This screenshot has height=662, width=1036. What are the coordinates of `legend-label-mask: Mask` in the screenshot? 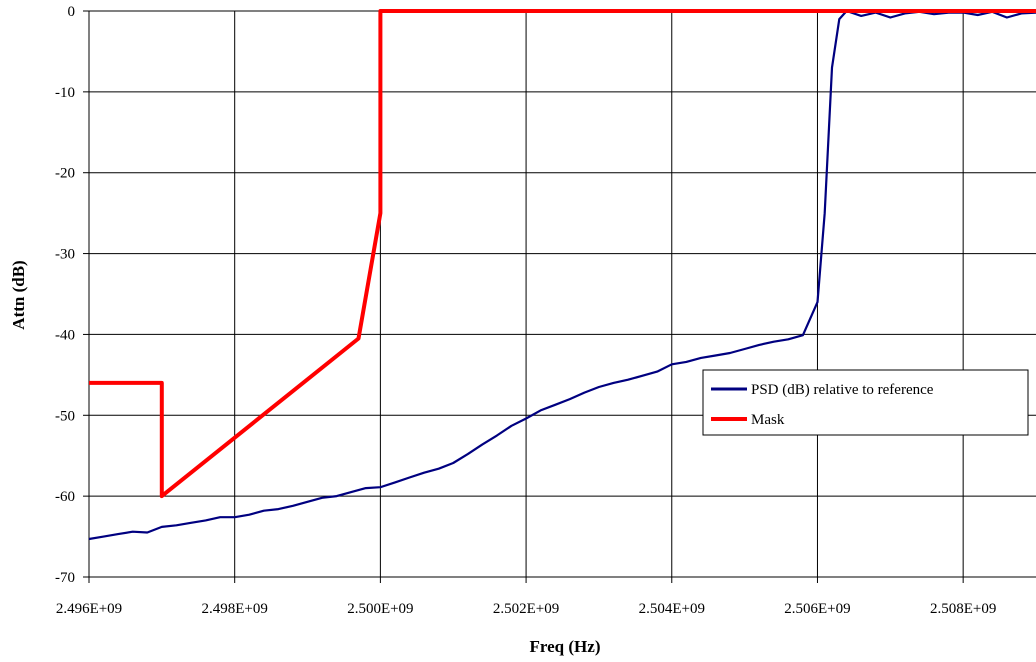 It's located at (768, 420).